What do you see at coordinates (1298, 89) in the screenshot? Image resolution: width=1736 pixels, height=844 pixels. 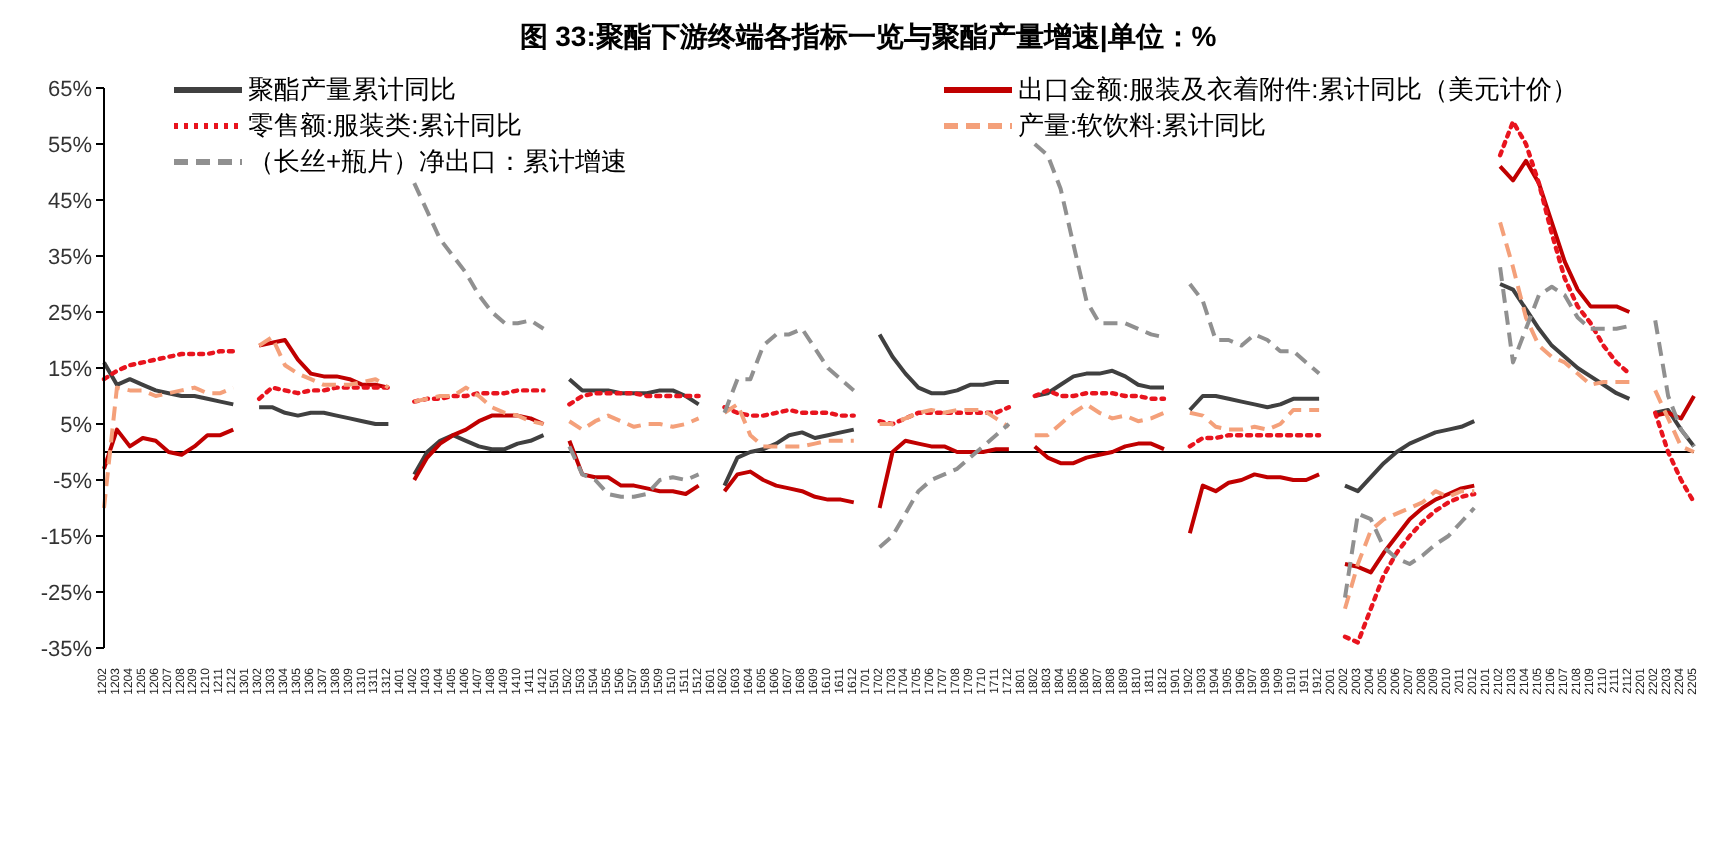 I see `legend-label: 出口金额:服装及衣着附件:累计同比（美元计价）` at bounding box center [1298, 89].